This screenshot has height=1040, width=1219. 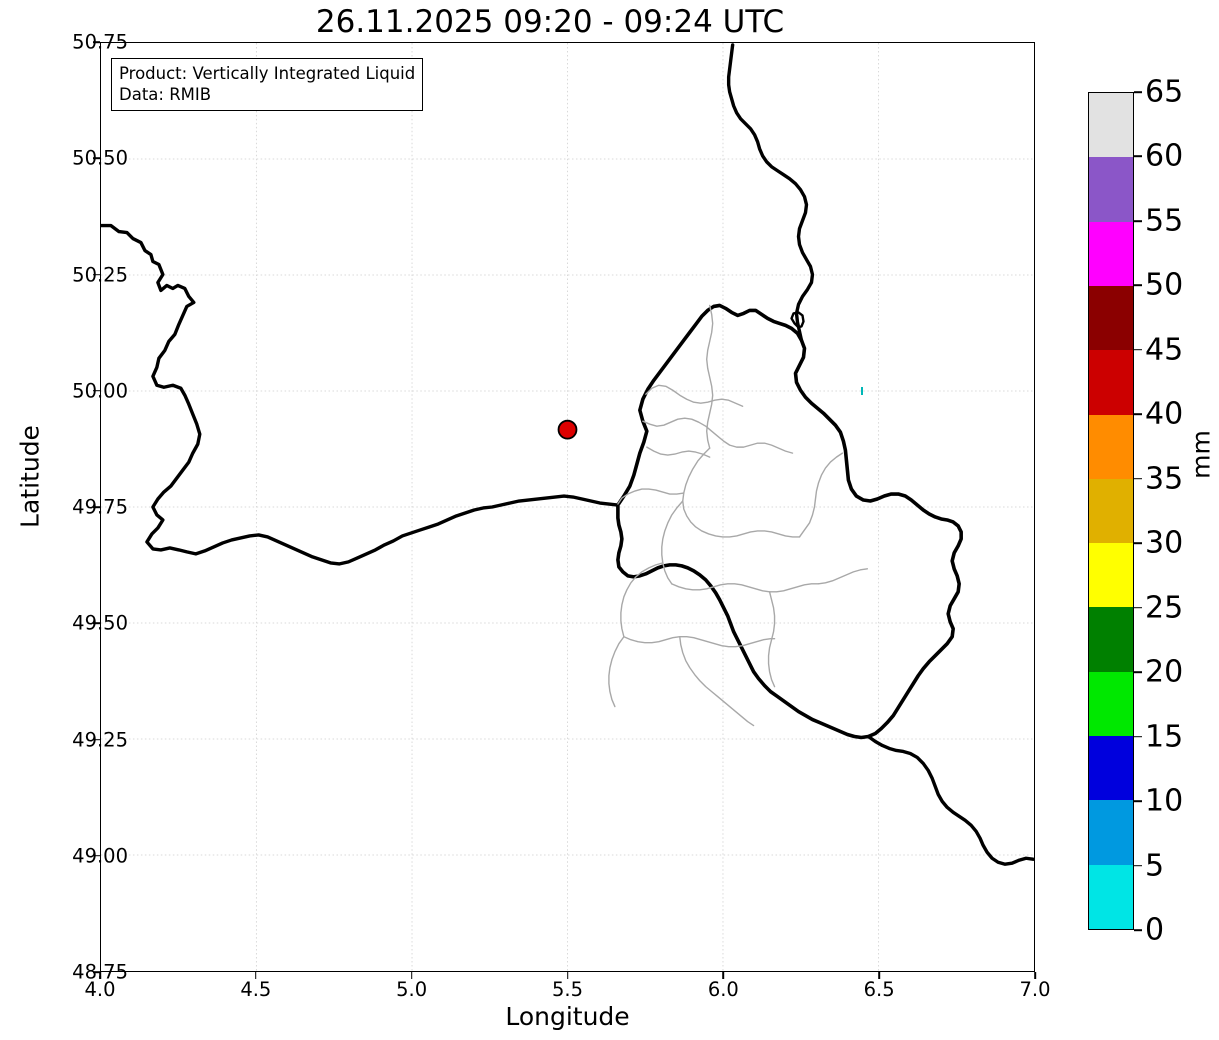 I want to click on x-axis-tick-label: 5.0, so click(x=412, y=989).